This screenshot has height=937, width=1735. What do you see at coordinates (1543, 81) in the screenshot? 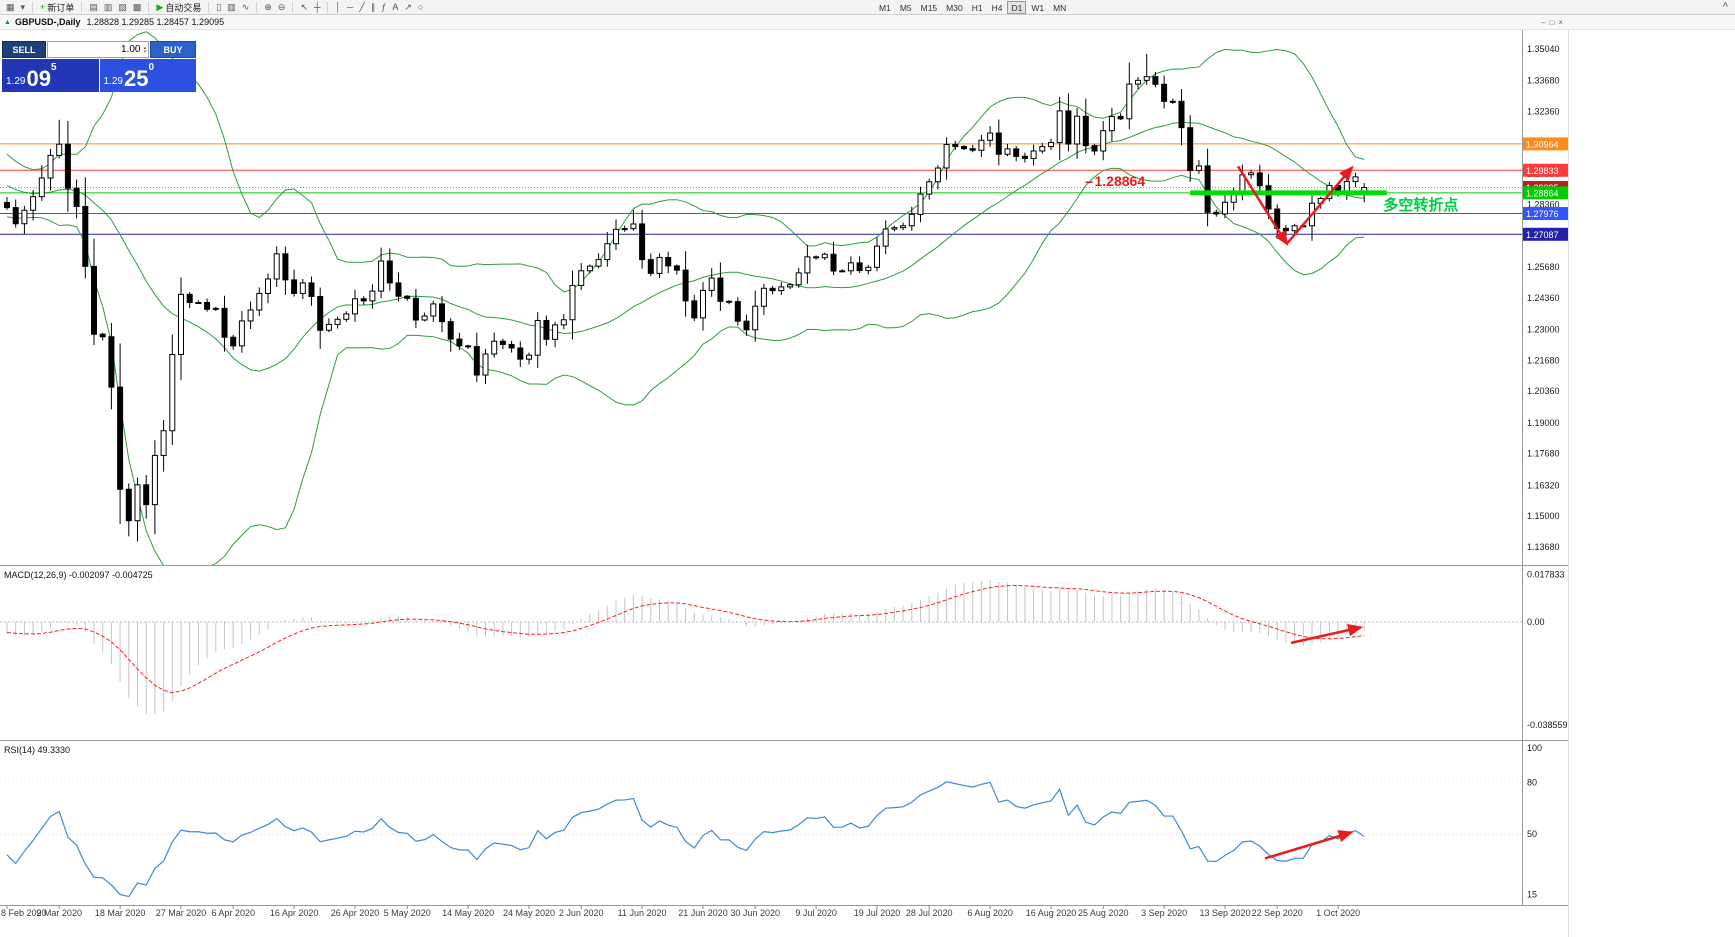
I see `svg-text: 1.33680` at bounding box center [1543, 81].